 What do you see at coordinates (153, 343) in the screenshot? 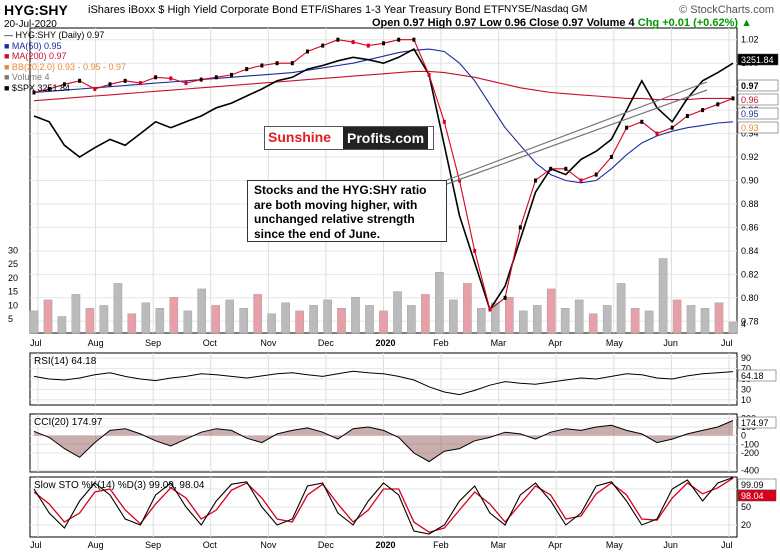
I see `x-tick-label: Sep` at bounding box center [153, 343].